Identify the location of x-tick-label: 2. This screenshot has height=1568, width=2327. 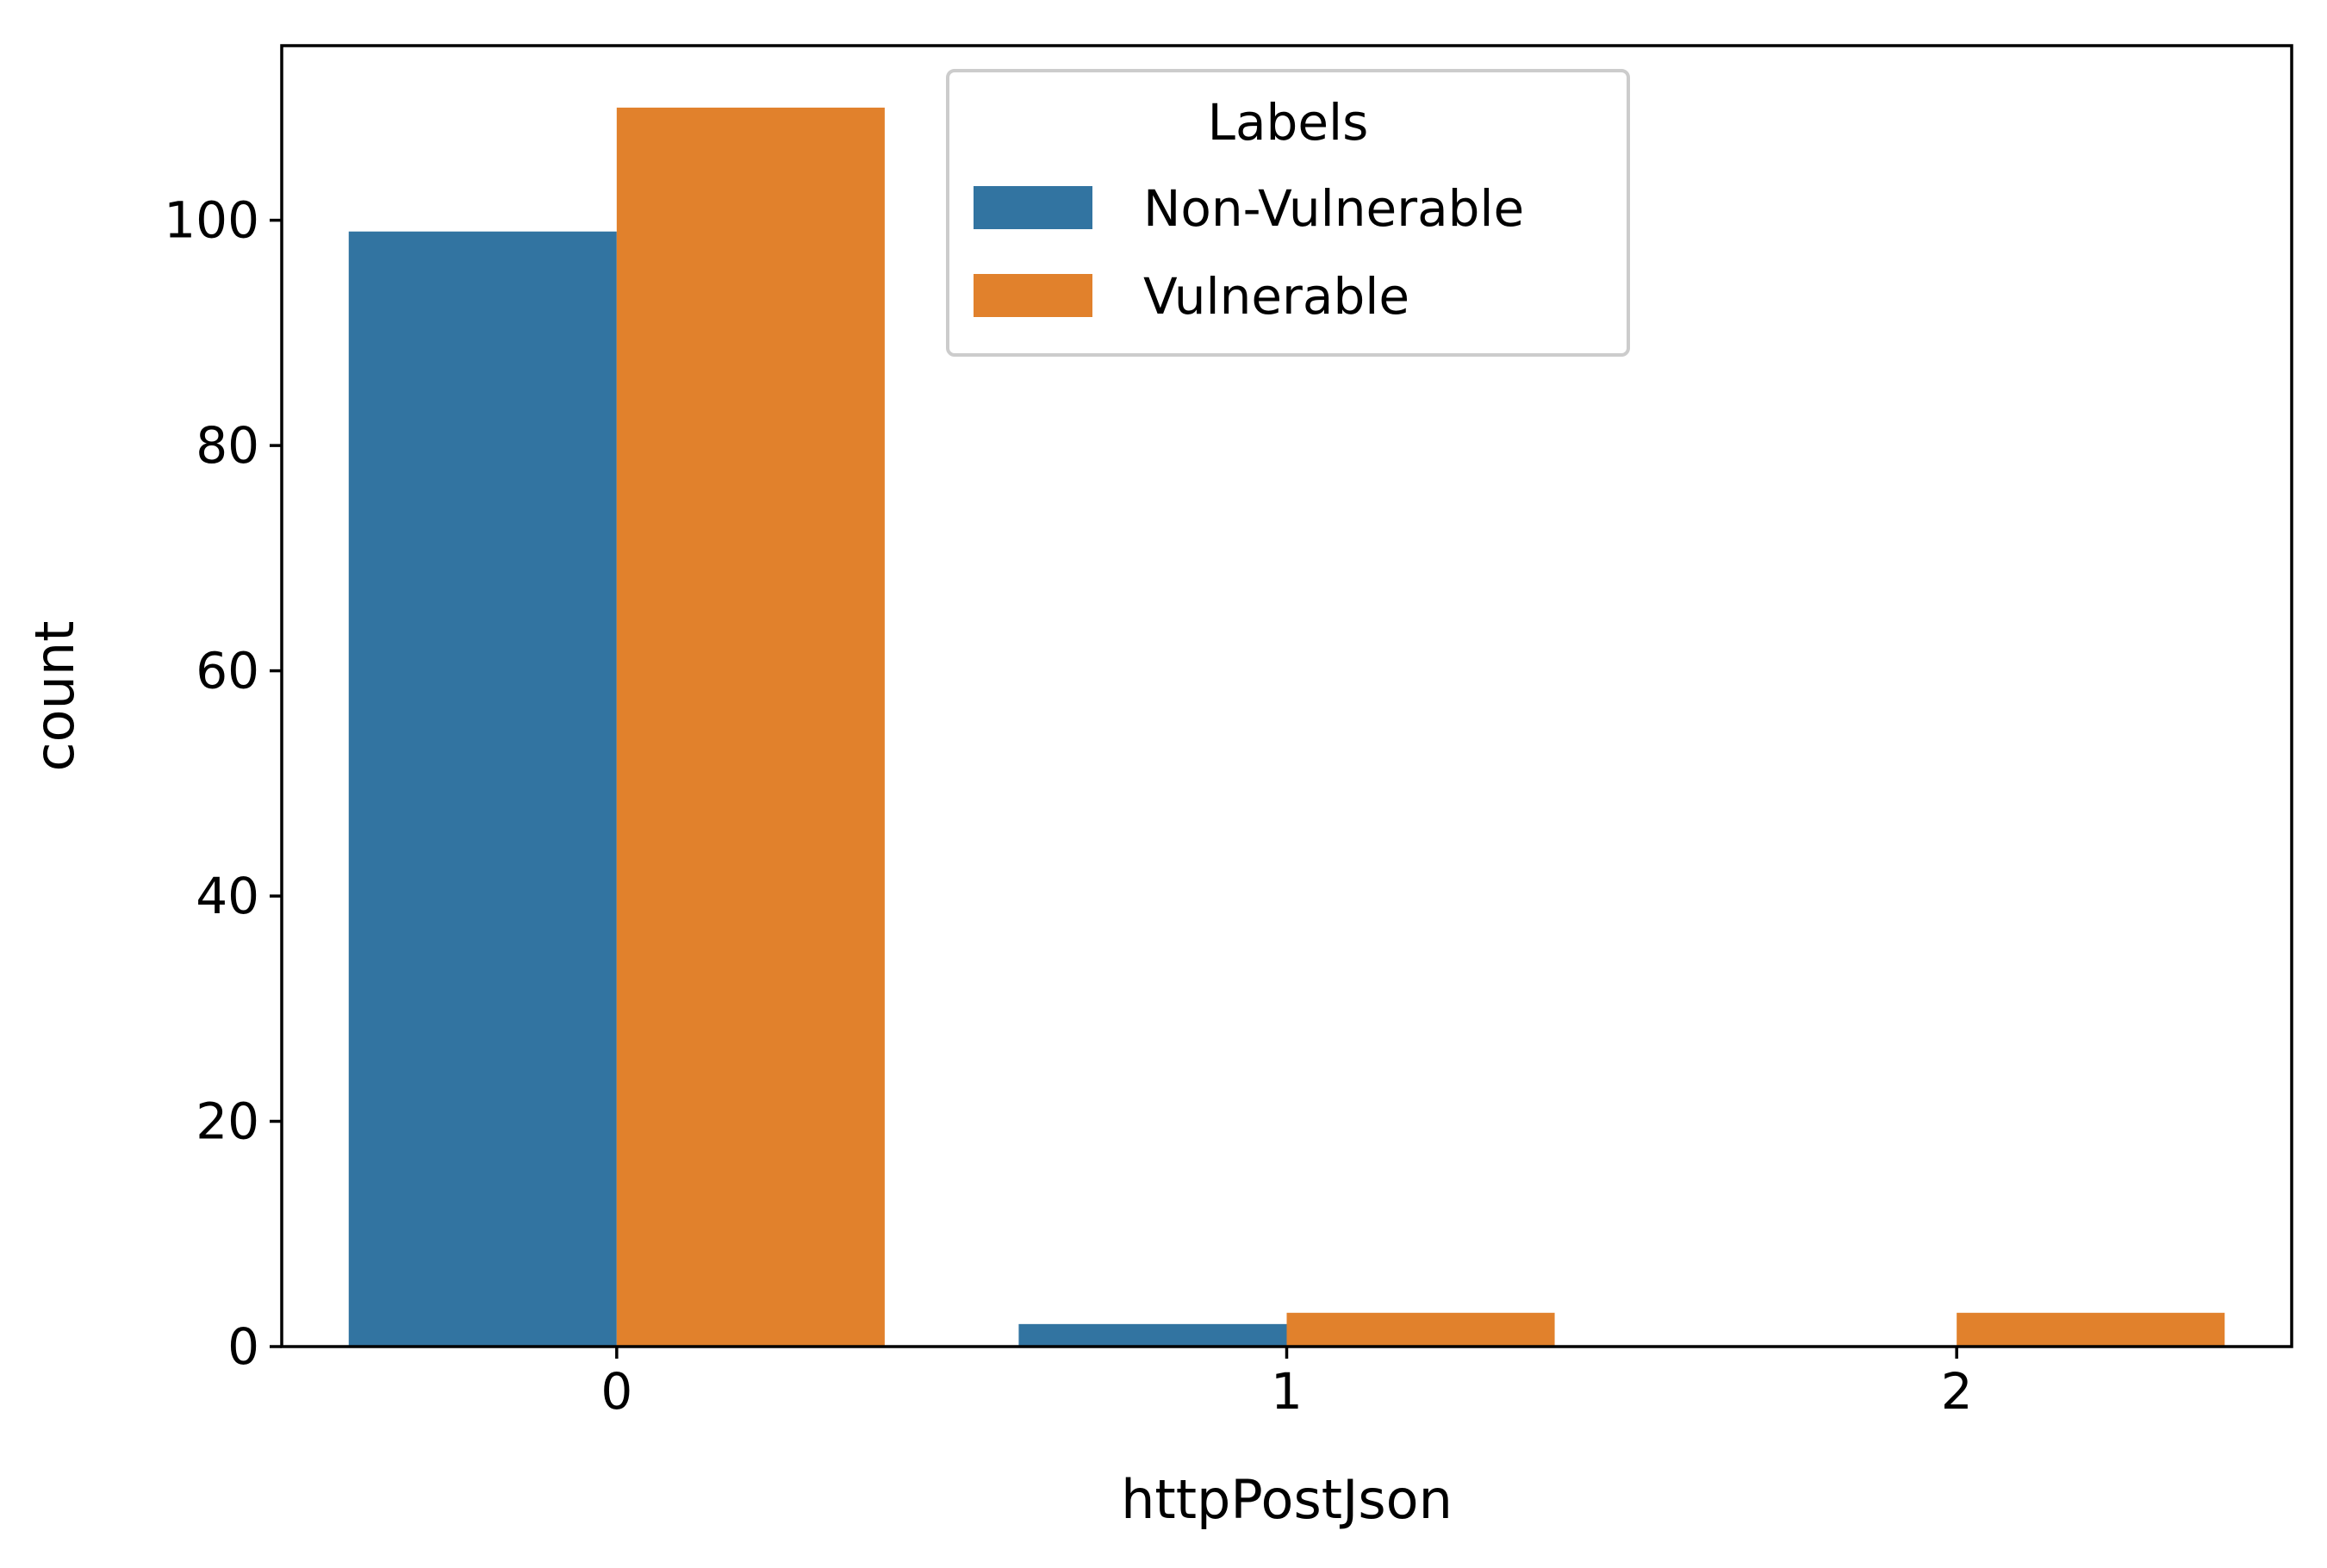
(1957, 1392).